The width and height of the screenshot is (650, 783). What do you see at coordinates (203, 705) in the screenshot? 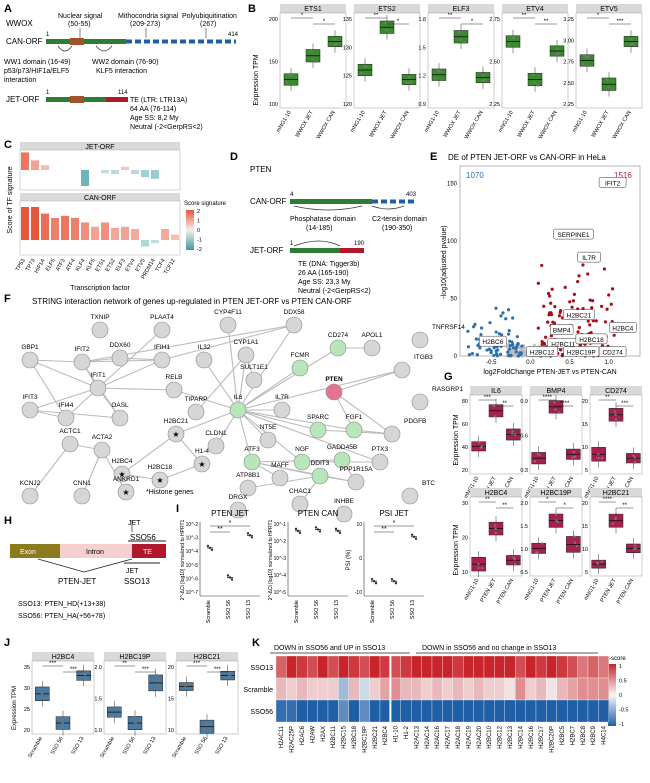
I see `facet-h2bc21: H2BC21 10 15 20 Scramble SSO 56 SSO 13 *** ***` at bounding box center [203, 705].